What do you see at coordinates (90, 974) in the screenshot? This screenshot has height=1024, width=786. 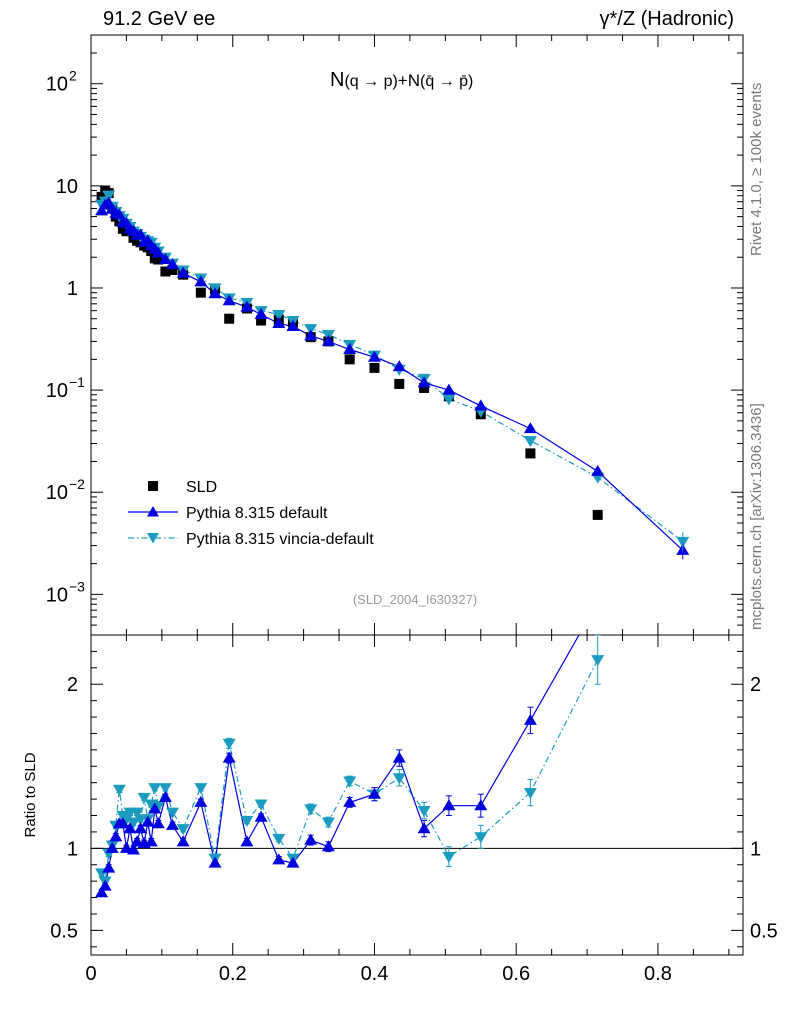 I see `x-tick-label: 0` at bounding box center [90, 974].